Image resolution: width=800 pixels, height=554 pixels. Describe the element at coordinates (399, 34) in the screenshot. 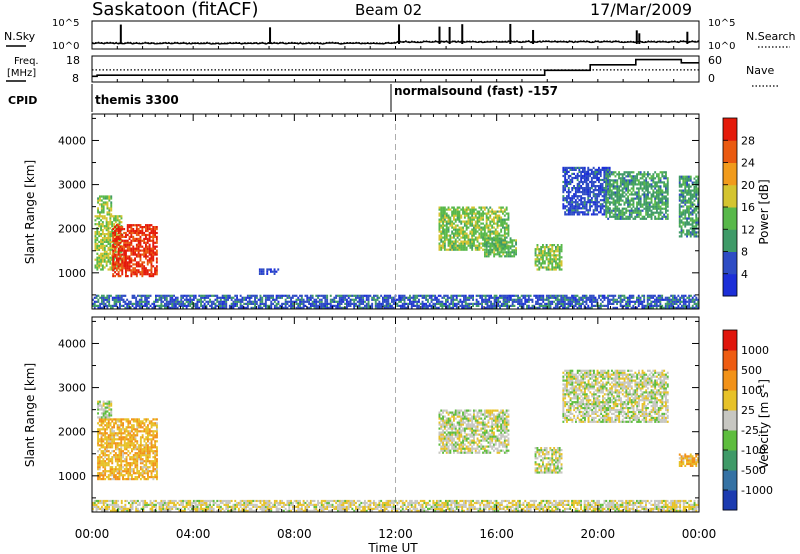

I see `noise-spike` at that location.